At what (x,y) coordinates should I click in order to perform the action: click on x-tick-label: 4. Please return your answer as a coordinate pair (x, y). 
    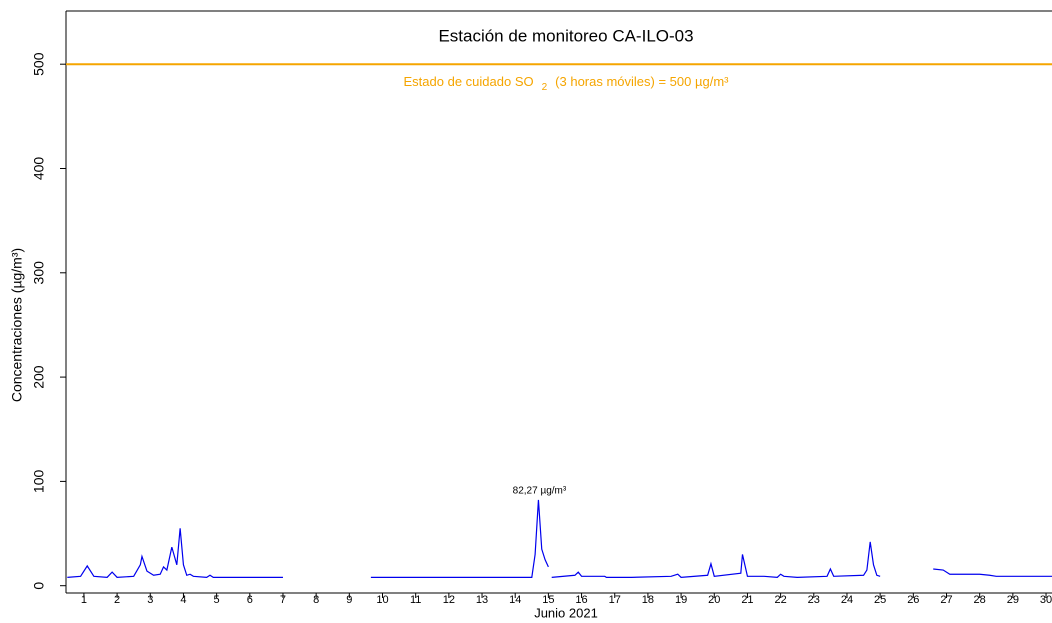
    Looking at the image, I should click on (183, 600).